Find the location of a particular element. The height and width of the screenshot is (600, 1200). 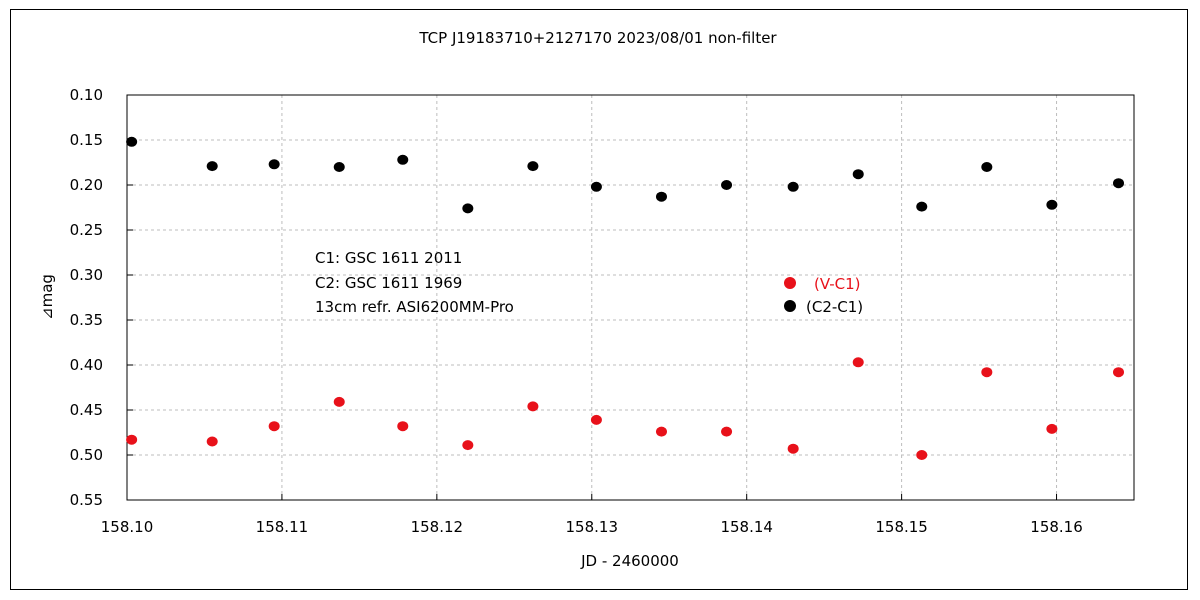

legend-label-c2-c1: (C2-C1) is located at coordinates (834, 307).